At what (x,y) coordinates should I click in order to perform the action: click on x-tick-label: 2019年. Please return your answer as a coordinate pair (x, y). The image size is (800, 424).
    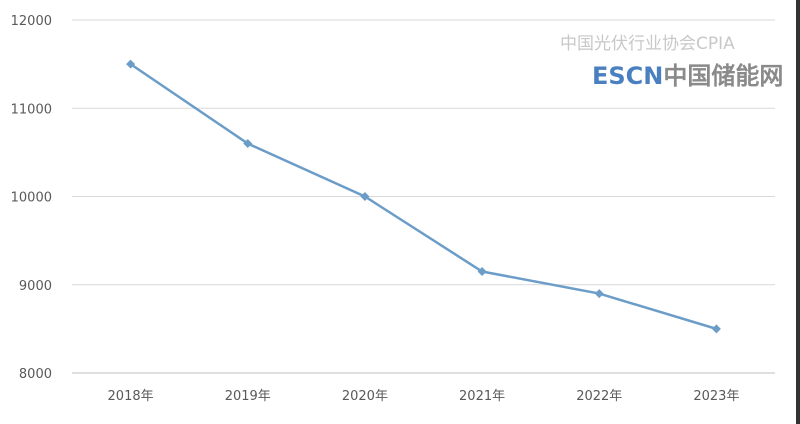
    Looking at the image, I should click on (248, 396).